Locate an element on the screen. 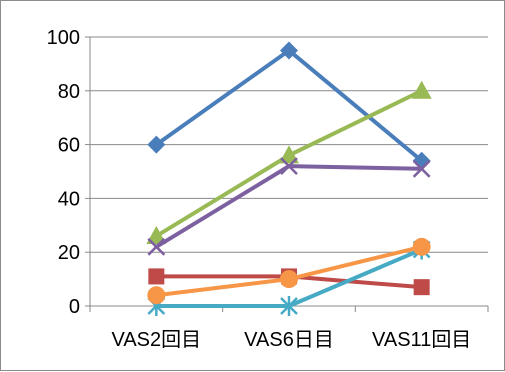 The width and height of the screenshot is (505, 372). x-axis-tick-labels: VAS2回目 VAS6日目 VAS11回目 is located at coordinates (291, 340).